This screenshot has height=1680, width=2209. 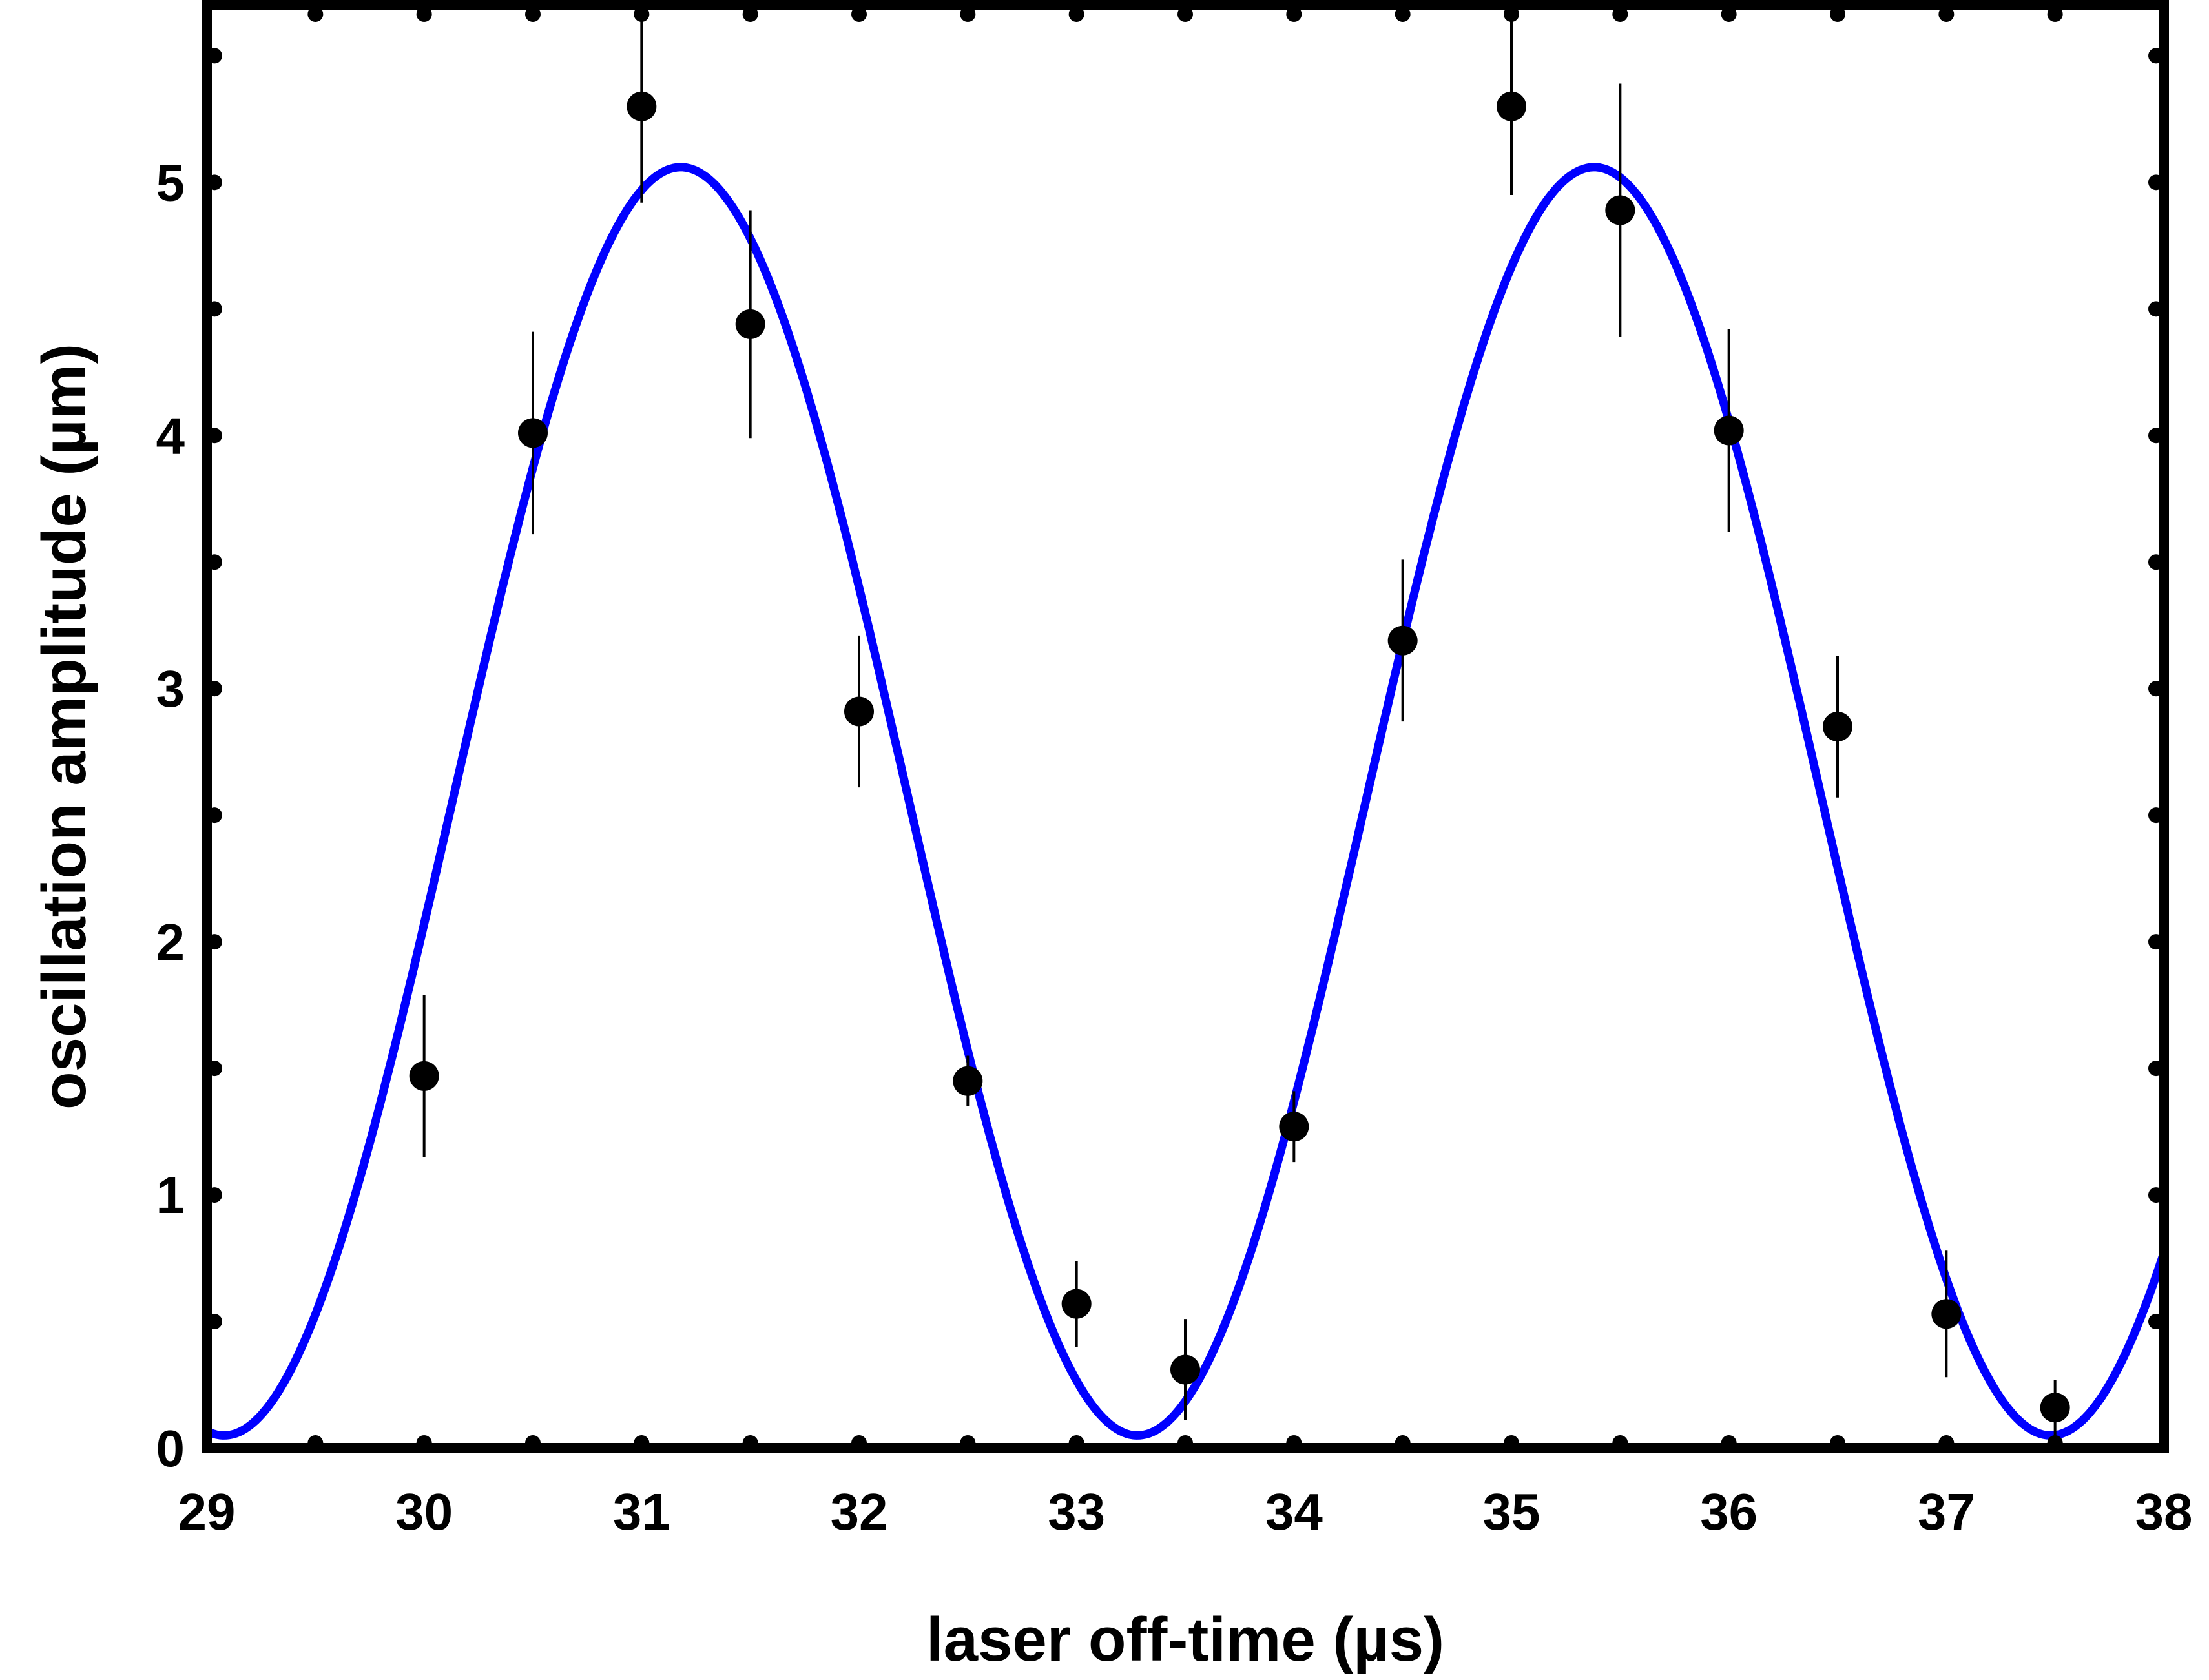 What do you see at coordinates (1511, 1511) in the screenshot?
I see `x-tick-label: 35` at bounding box center [1511, 1511].